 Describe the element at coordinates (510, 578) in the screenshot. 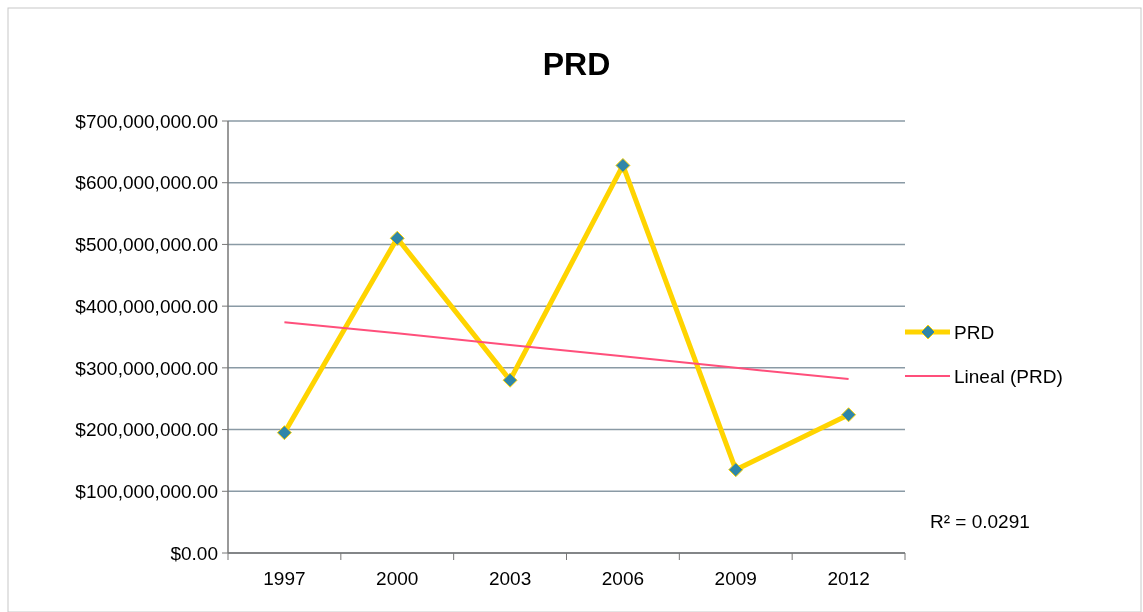

I see `x-tick-label: 2003` at that location.